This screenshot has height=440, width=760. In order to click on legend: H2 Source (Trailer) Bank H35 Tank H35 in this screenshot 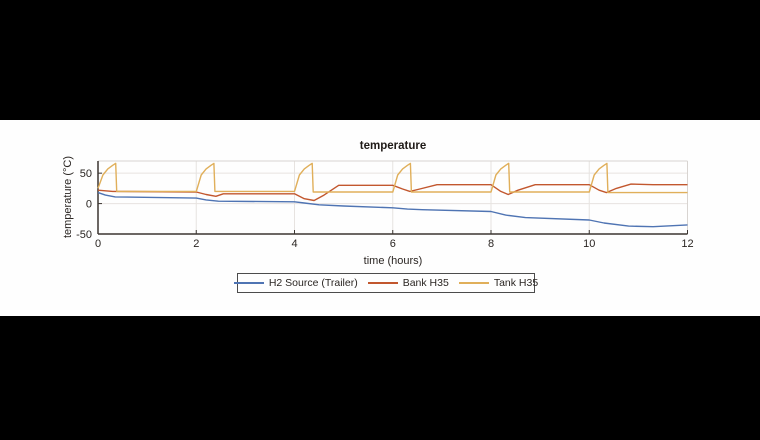, I will do `click(386, 283)`.